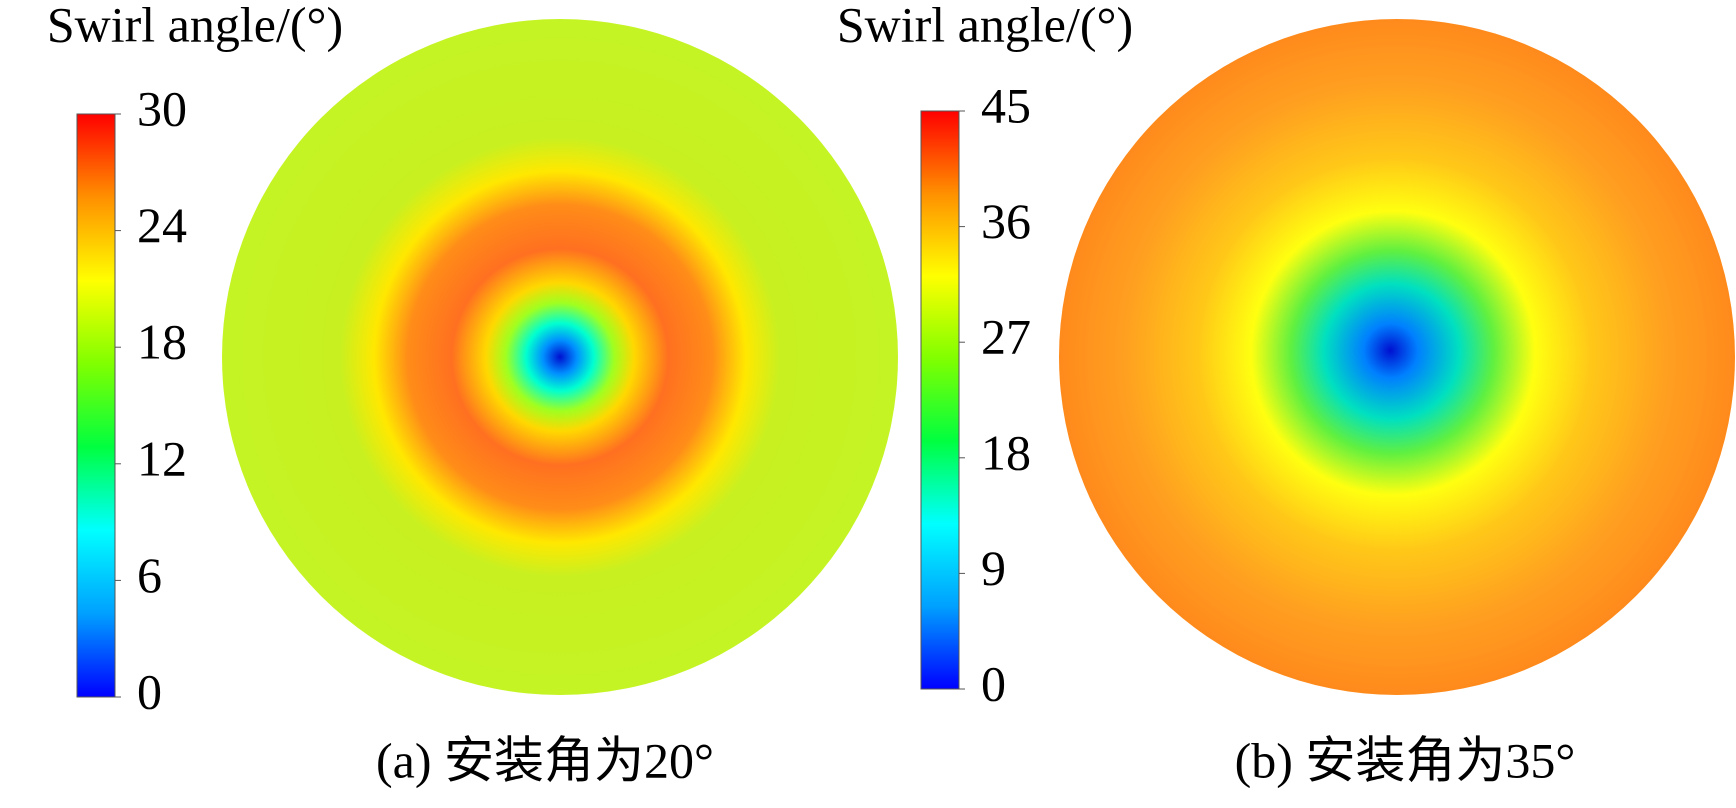 The image size is (1736, 808). I want to click on colorbar-tick-label: 27, so click(1006, 337).